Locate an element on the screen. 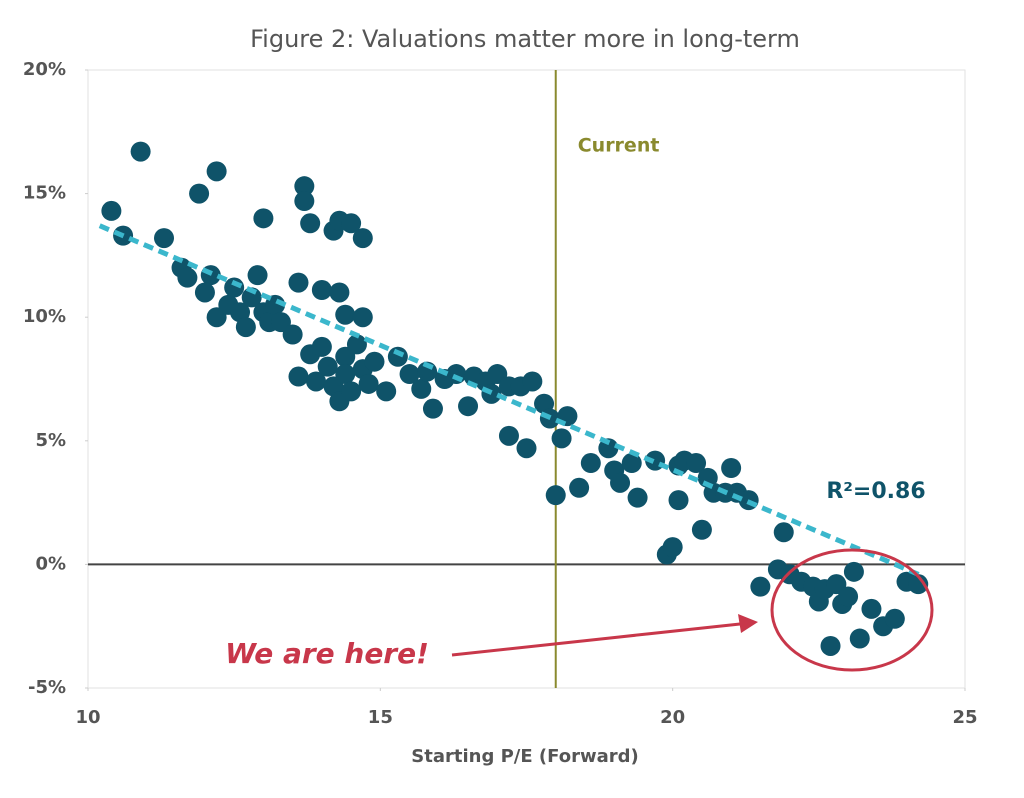 The image size is (1024, 798). r-squared: R²=0.86 is located at coordinates (875, 491).